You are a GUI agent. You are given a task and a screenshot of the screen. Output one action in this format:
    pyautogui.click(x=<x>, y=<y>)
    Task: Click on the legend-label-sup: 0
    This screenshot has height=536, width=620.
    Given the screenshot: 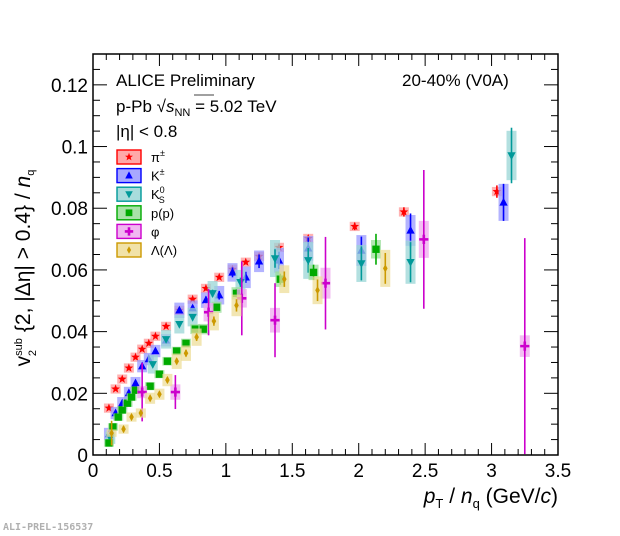 What is the action you would take?
    pyautogui.click(x=162, y=190)
    